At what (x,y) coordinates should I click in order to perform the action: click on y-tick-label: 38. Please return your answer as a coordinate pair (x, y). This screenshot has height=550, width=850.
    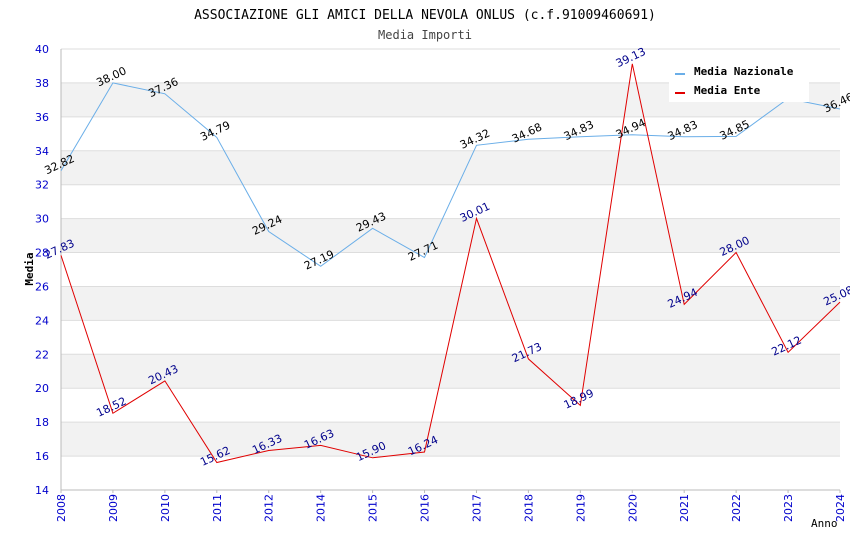
    Looking at the image, I should click on (42, 83).